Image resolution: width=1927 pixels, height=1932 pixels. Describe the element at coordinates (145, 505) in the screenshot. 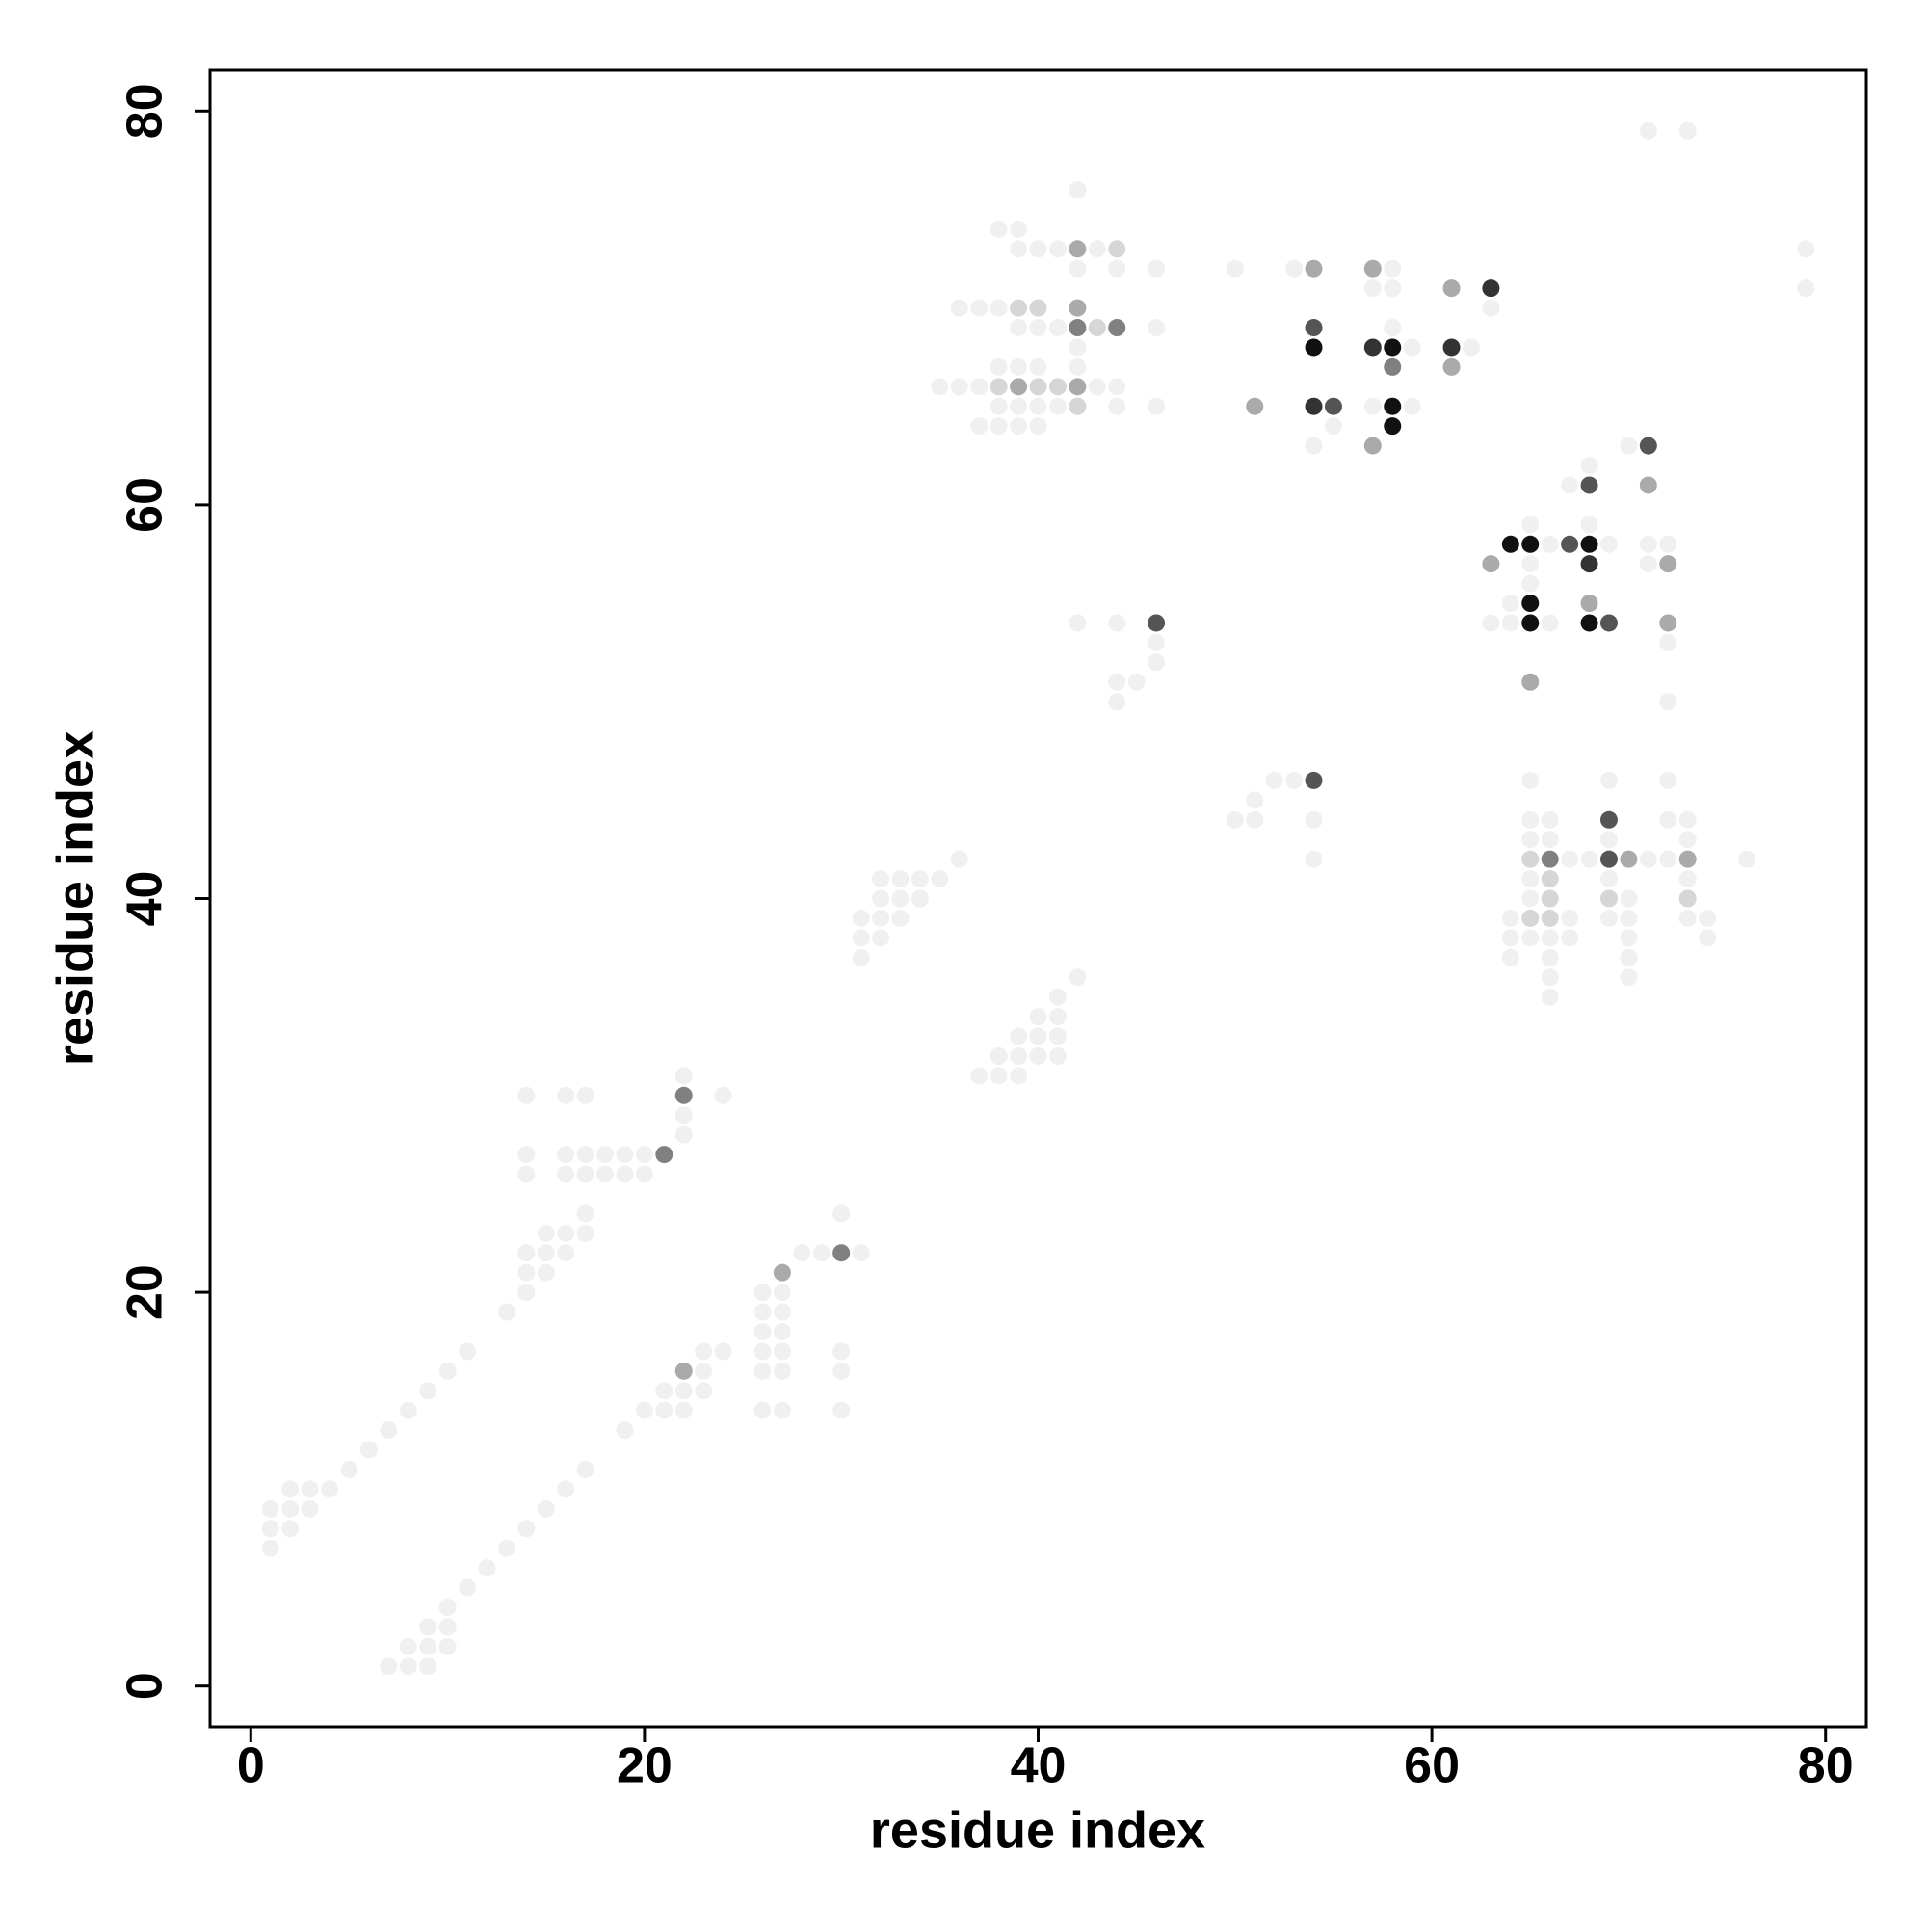

I see `y-tick-label: 60` at that location.